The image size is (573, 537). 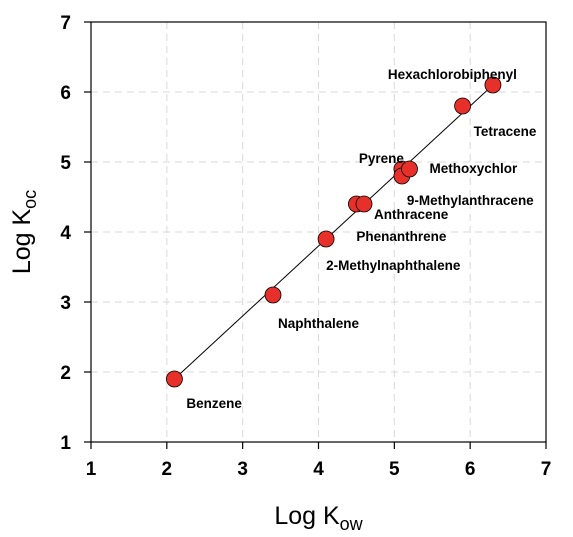 I want to click on point-label: Phenanthrene, so click(x=401, y=236).